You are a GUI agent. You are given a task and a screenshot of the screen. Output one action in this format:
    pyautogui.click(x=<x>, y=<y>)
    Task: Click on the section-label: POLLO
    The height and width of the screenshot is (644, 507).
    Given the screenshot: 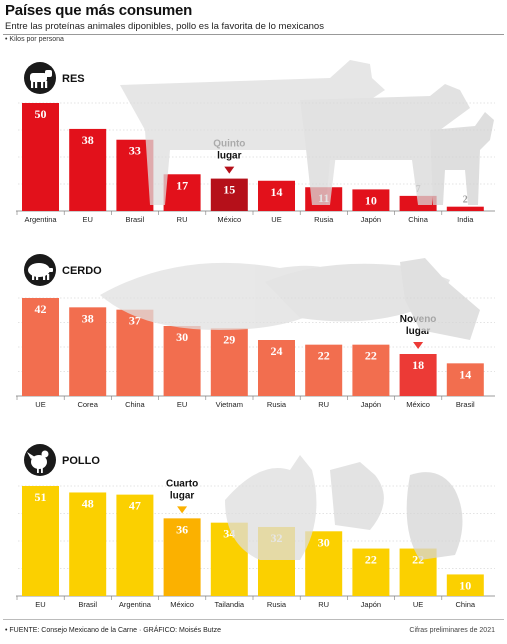 What is the action you would take?
    pyautogui.click(x=81, y=461)
    